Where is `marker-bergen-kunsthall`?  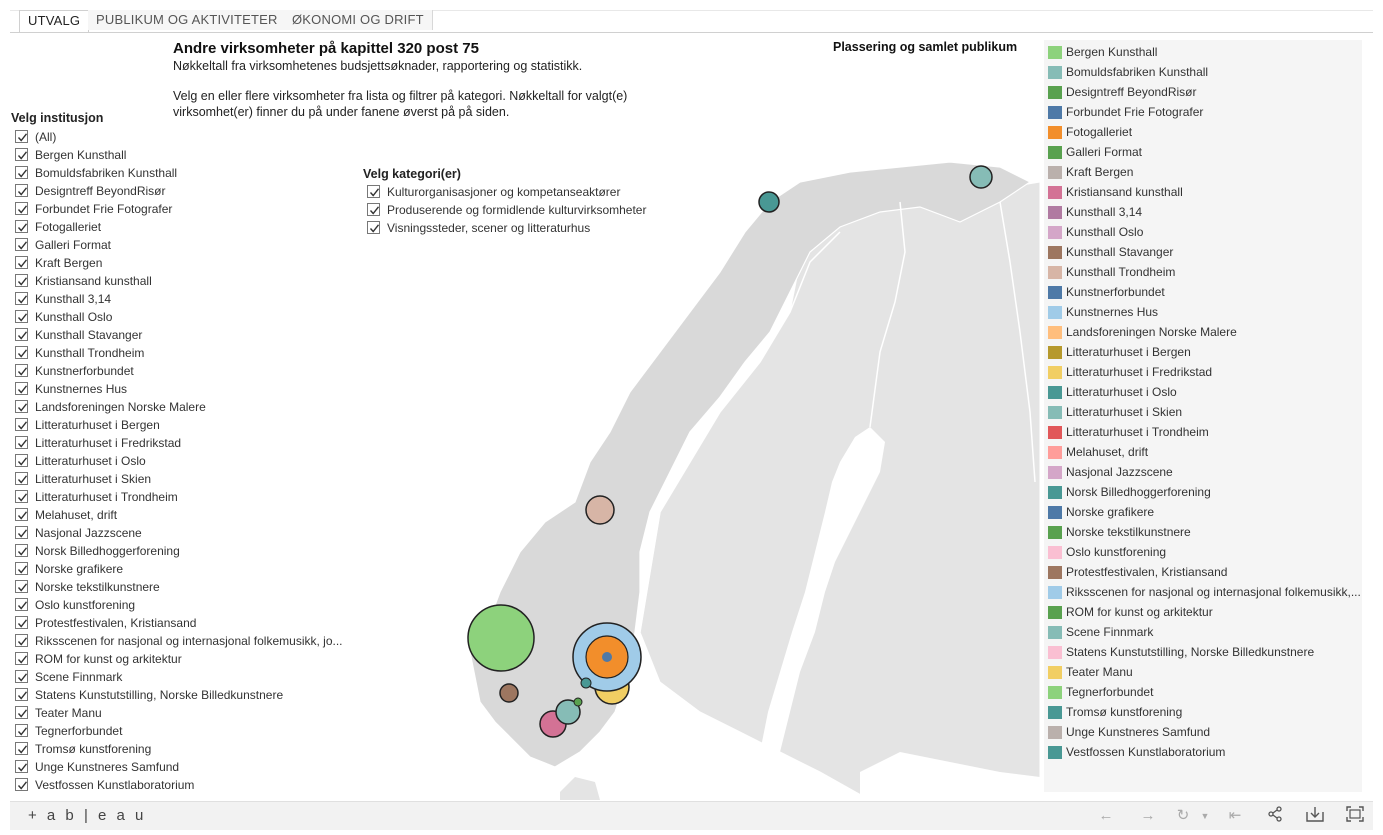 marker-bergen-kunsthall is located at coordinates (501, 638).